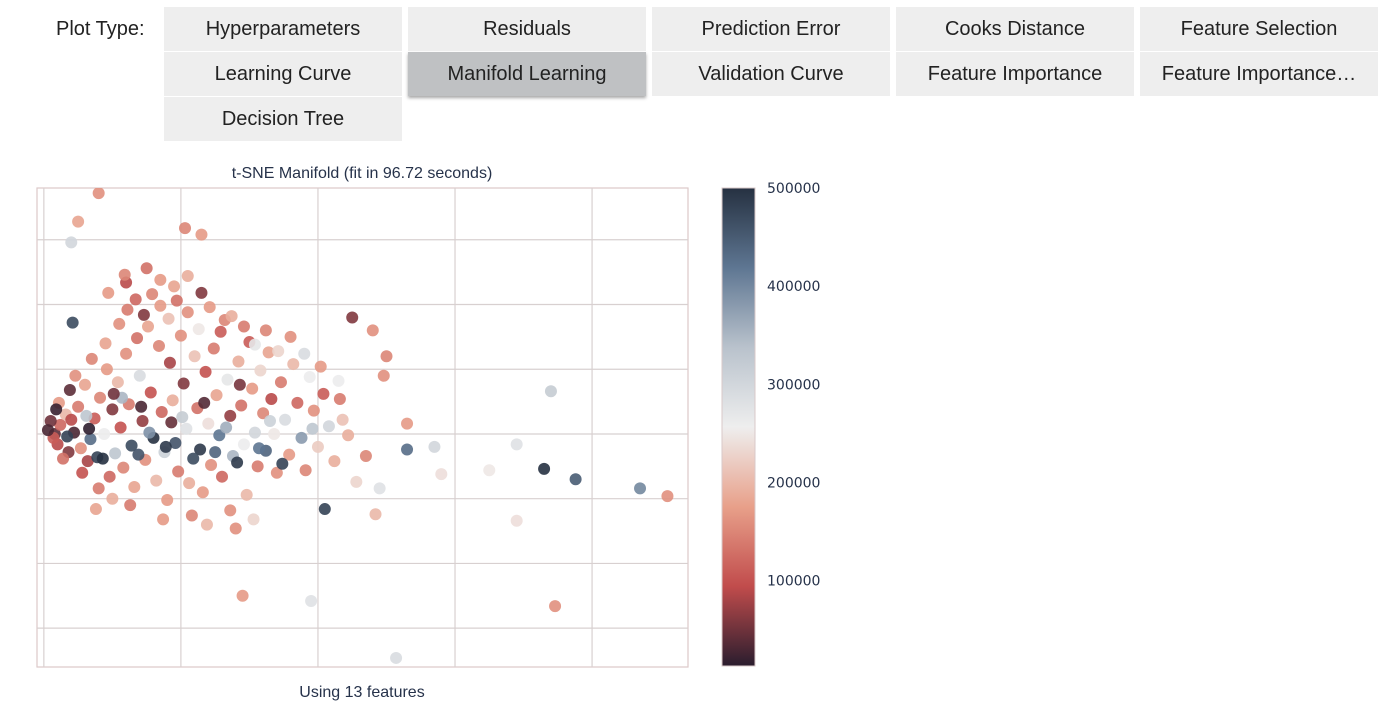 The image size is (1400, 714). Describe the element at coordinates (793, 582) in the screenshot. I see `colorbar-tick-label: 100000` at that location.